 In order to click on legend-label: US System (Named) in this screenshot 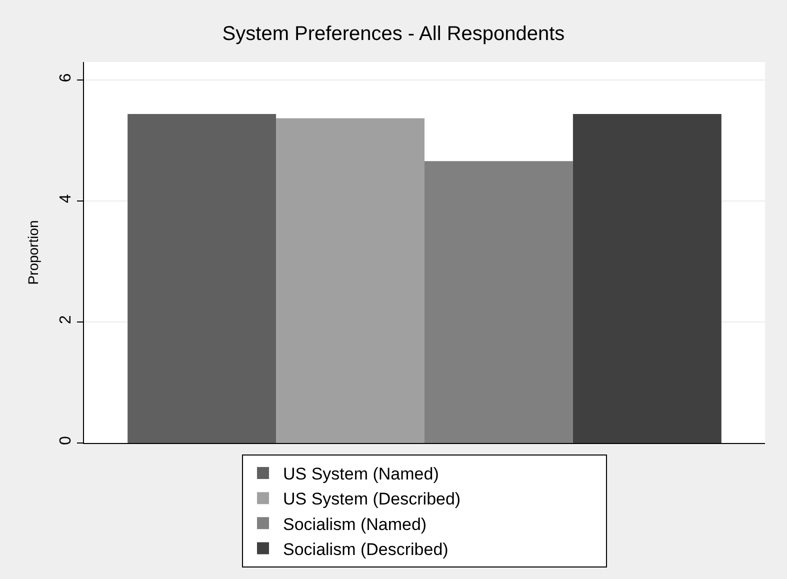, I will do `click(361, 474)`.